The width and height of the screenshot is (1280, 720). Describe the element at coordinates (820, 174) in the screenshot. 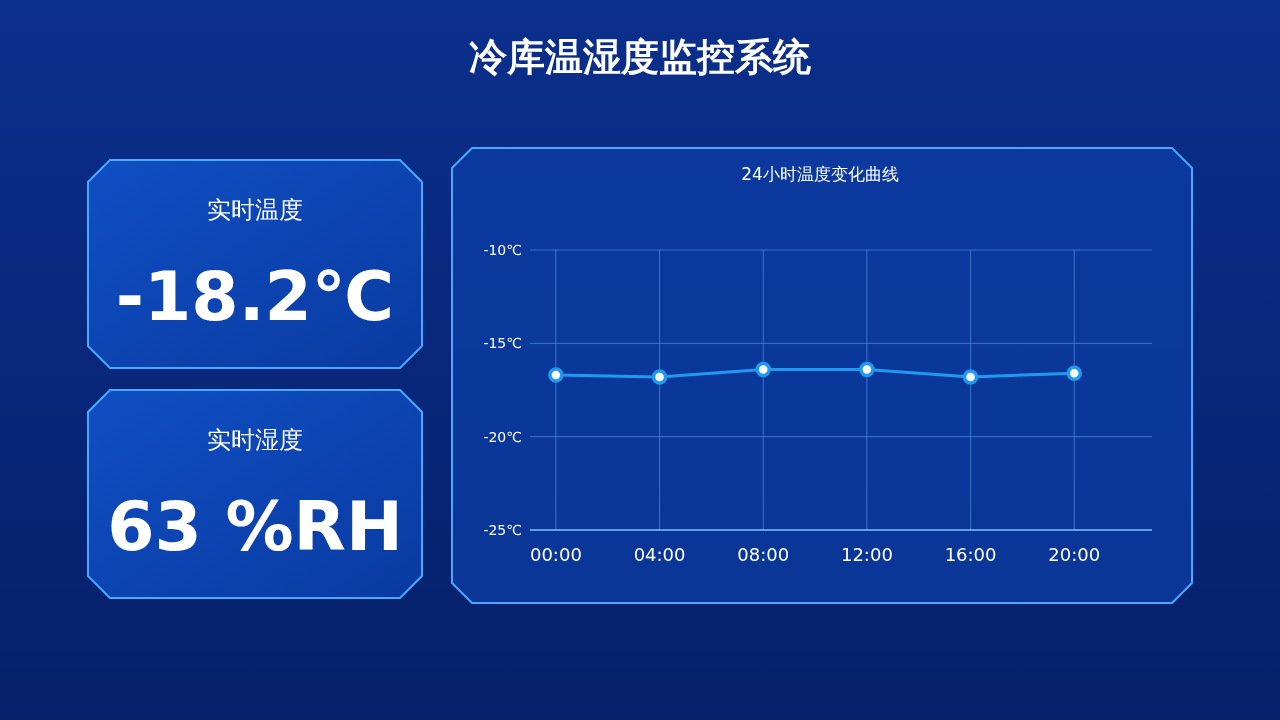

I see `chart-title: 24小时温度变化曲线` at that location.